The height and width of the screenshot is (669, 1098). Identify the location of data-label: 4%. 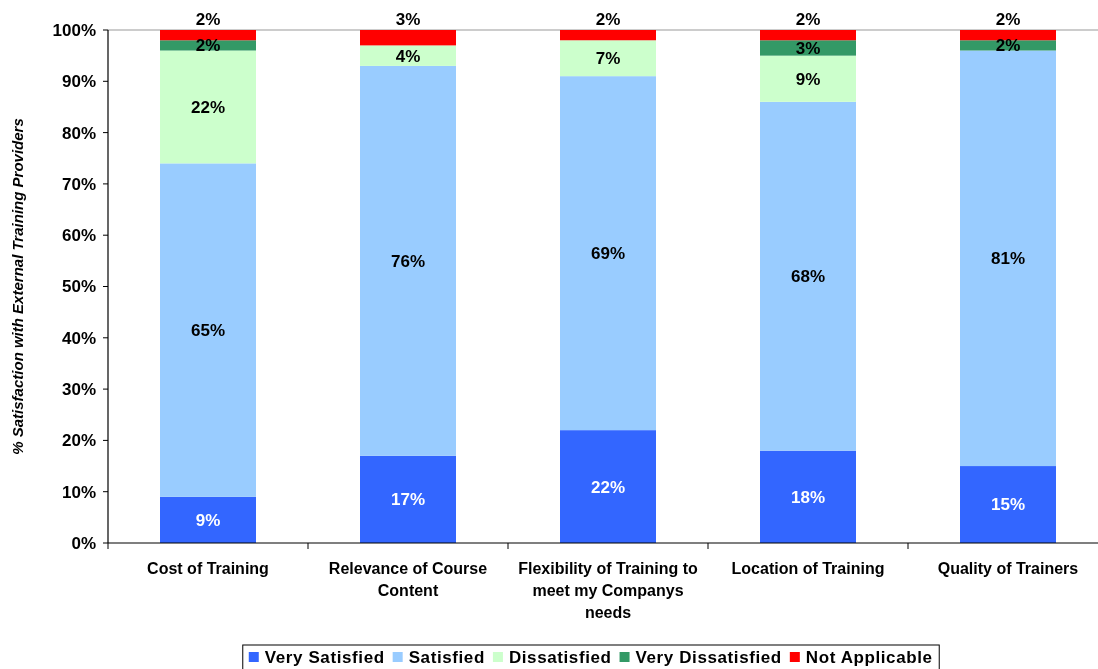
(408, 56).